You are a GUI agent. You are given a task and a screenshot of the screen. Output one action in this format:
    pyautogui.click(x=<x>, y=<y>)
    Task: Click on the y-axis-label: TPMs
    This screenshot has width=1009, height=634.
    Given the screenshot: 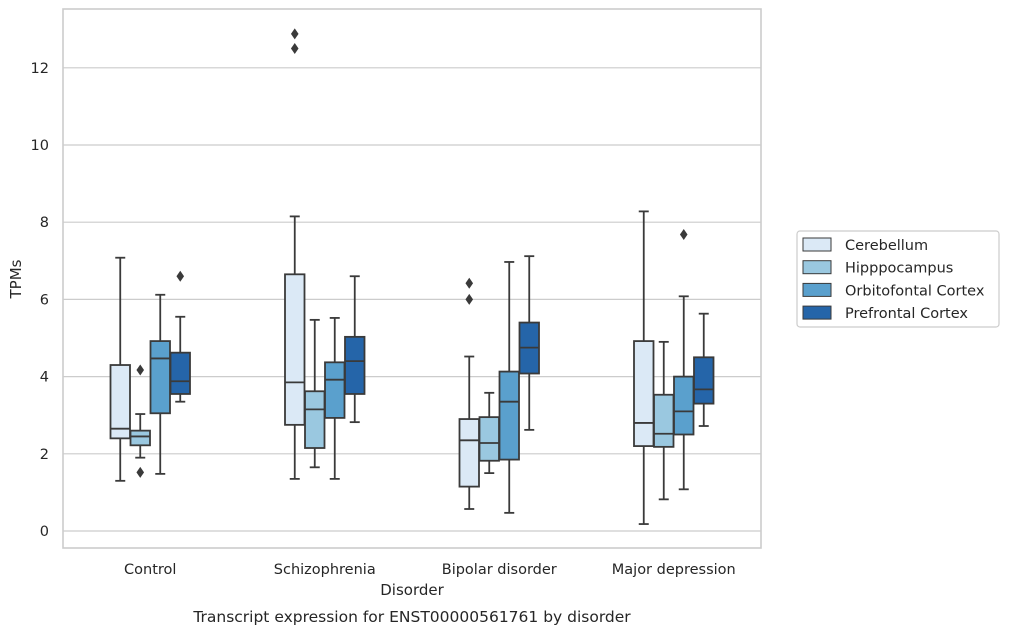 What is the action you would take?
    pyautogui.click(x=16, y=279)
    